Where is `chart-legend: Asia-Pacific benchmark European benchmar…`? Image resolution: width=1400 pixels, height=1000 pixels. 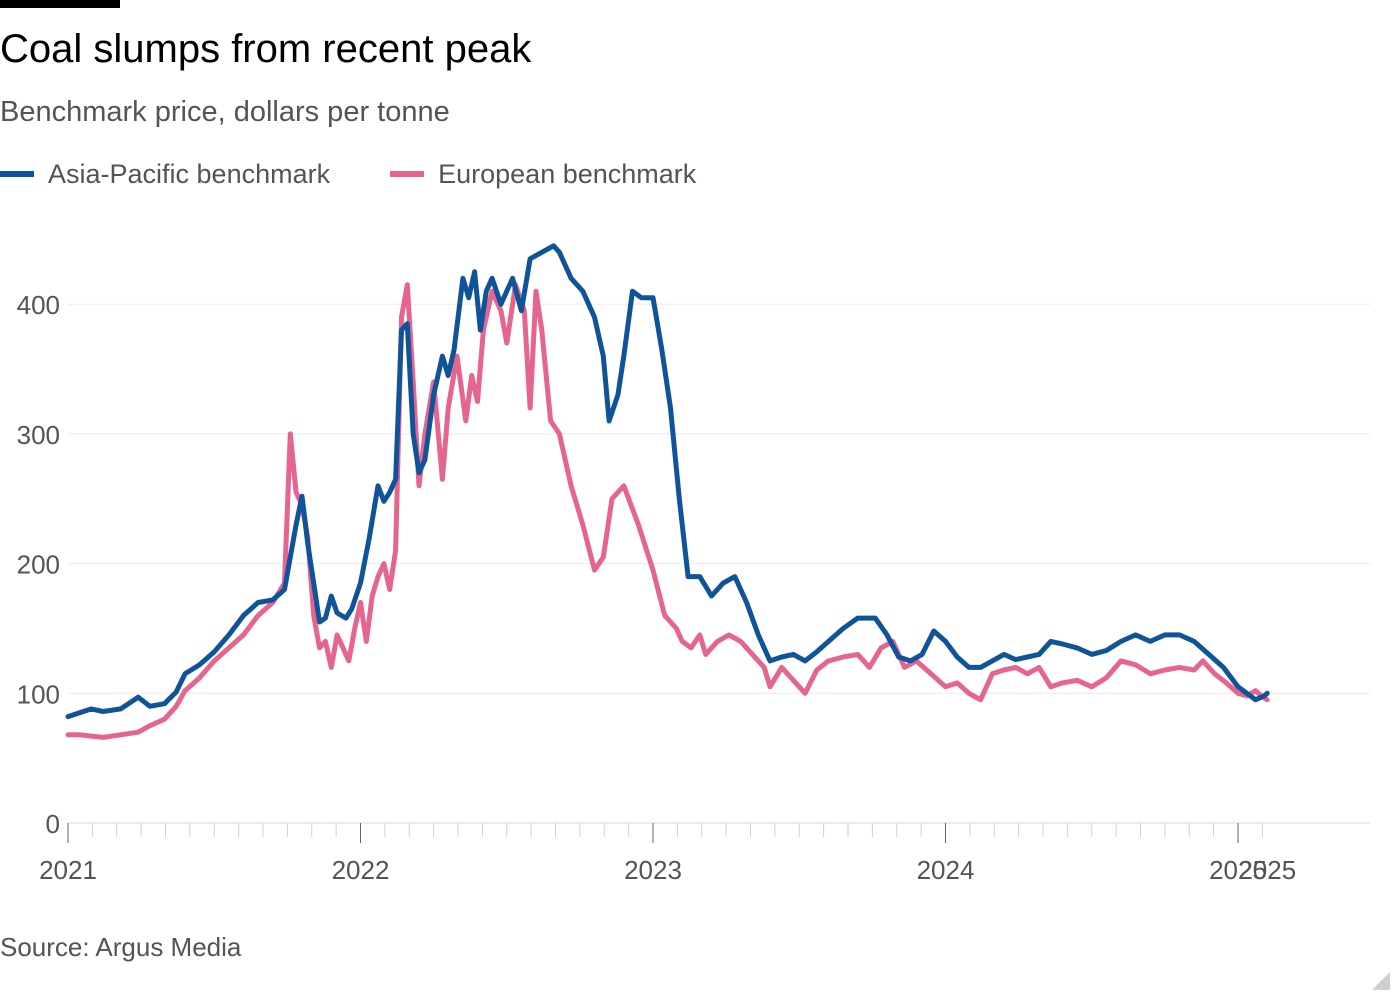
chart-legend: Asia-Pacific benchmark European benchmar… is located at coordinates (378, 174).